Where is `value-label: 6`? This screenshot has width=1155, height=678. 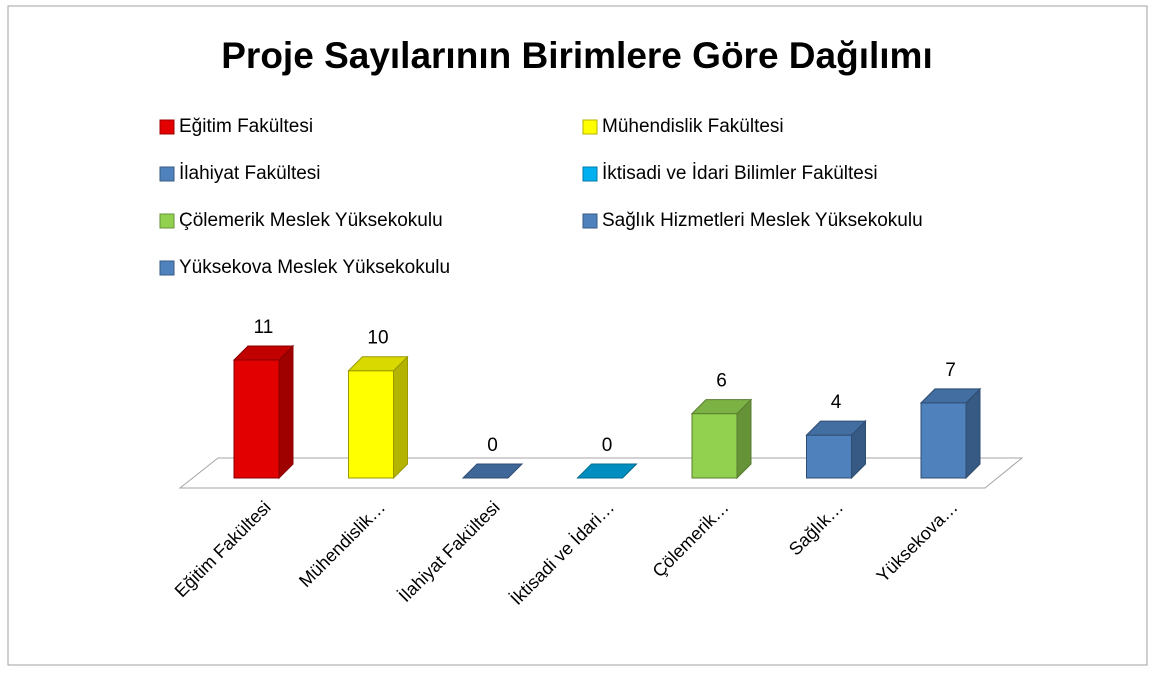
value-label: 6 is located at coordinates (721, 381).